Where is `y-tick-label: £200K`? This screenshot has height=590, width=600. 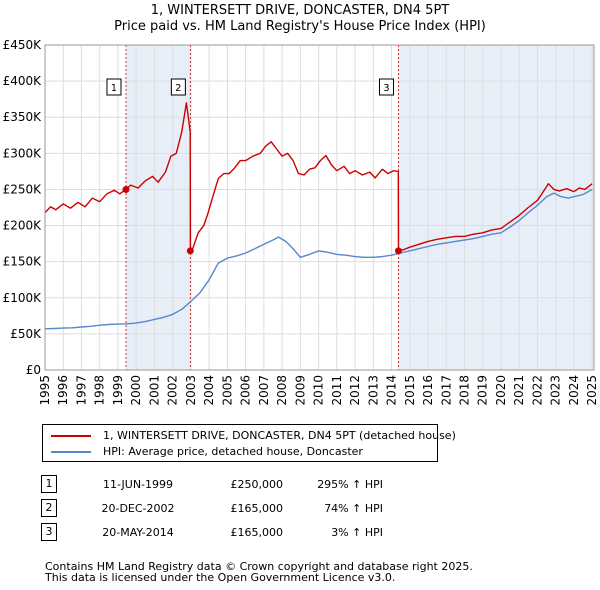 y-tick-label: £200K is located at coordinates (23, 226).